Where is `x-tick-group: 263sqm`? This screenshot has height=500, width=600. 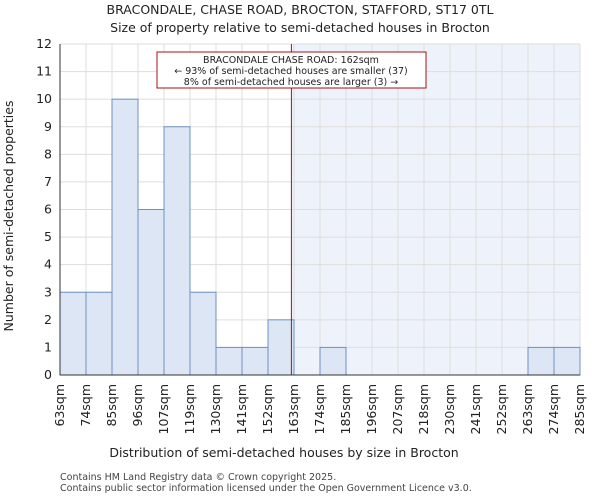 x-tick-group: 263sqm is located at coordinates (527, 409).